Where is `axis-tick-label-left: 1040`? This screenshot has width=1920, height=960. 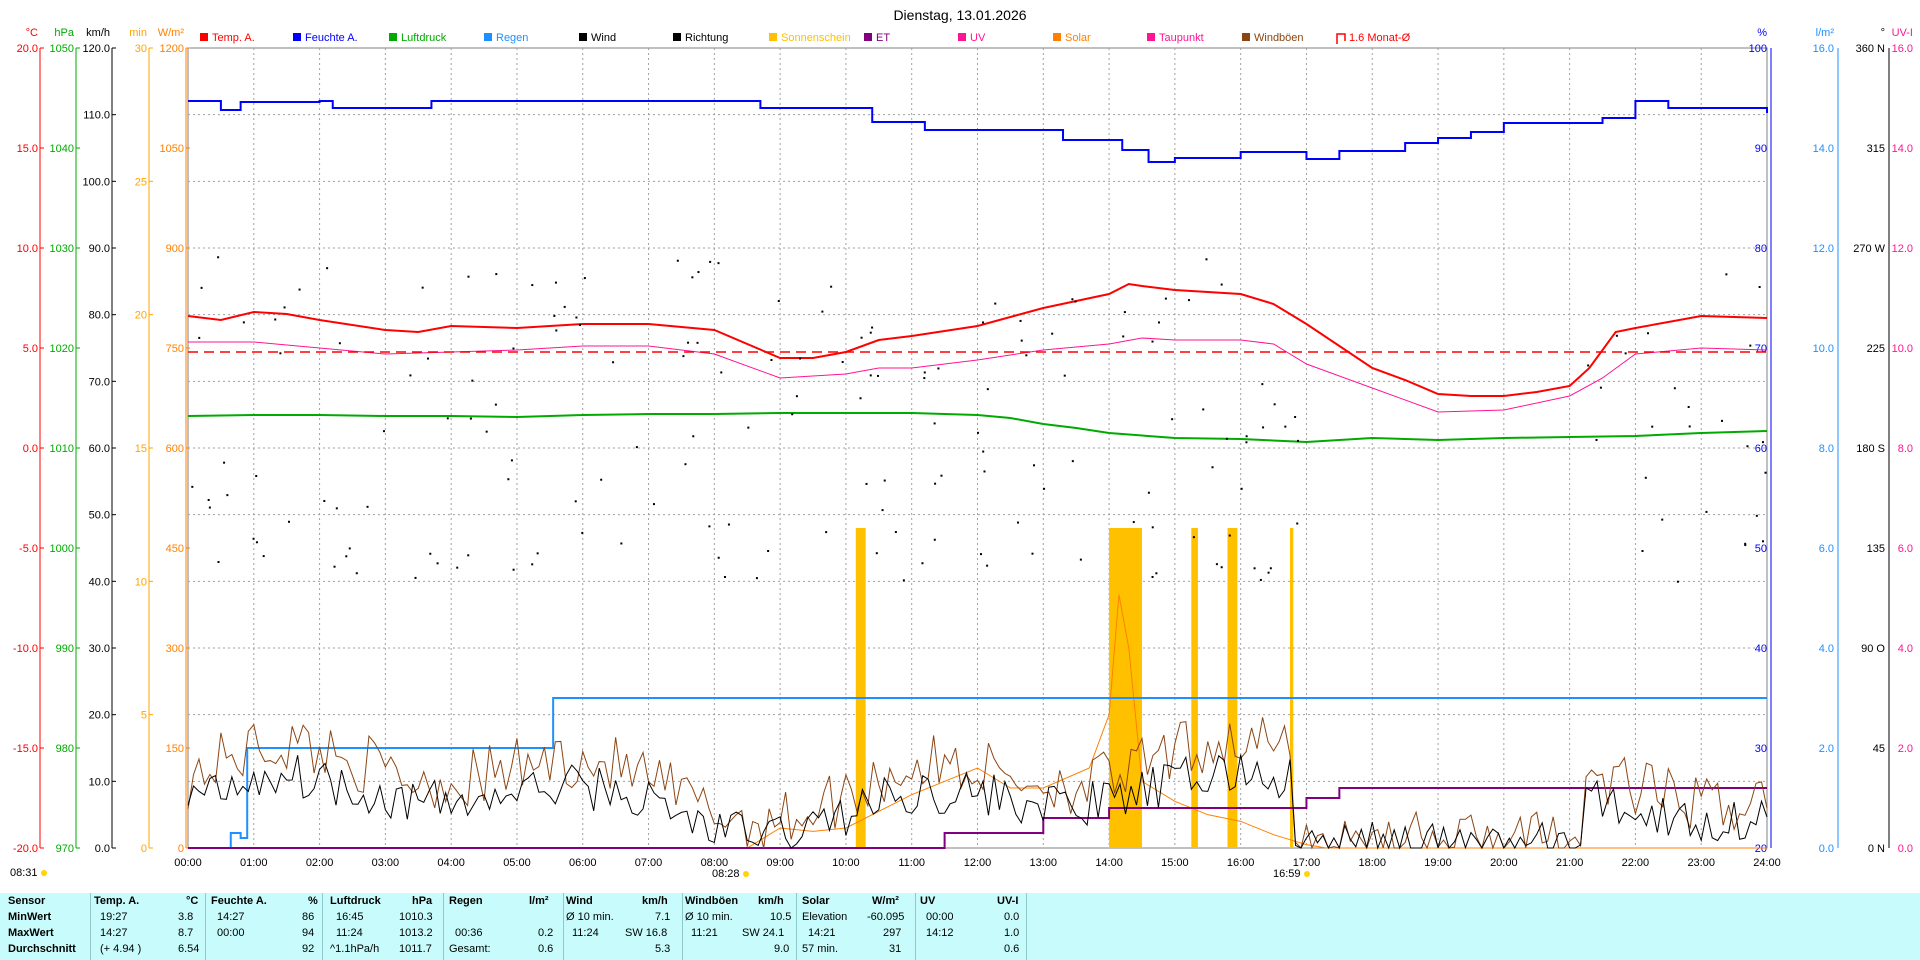
axis-tick-label-left: 1040 is located at coordinates (62, 149).